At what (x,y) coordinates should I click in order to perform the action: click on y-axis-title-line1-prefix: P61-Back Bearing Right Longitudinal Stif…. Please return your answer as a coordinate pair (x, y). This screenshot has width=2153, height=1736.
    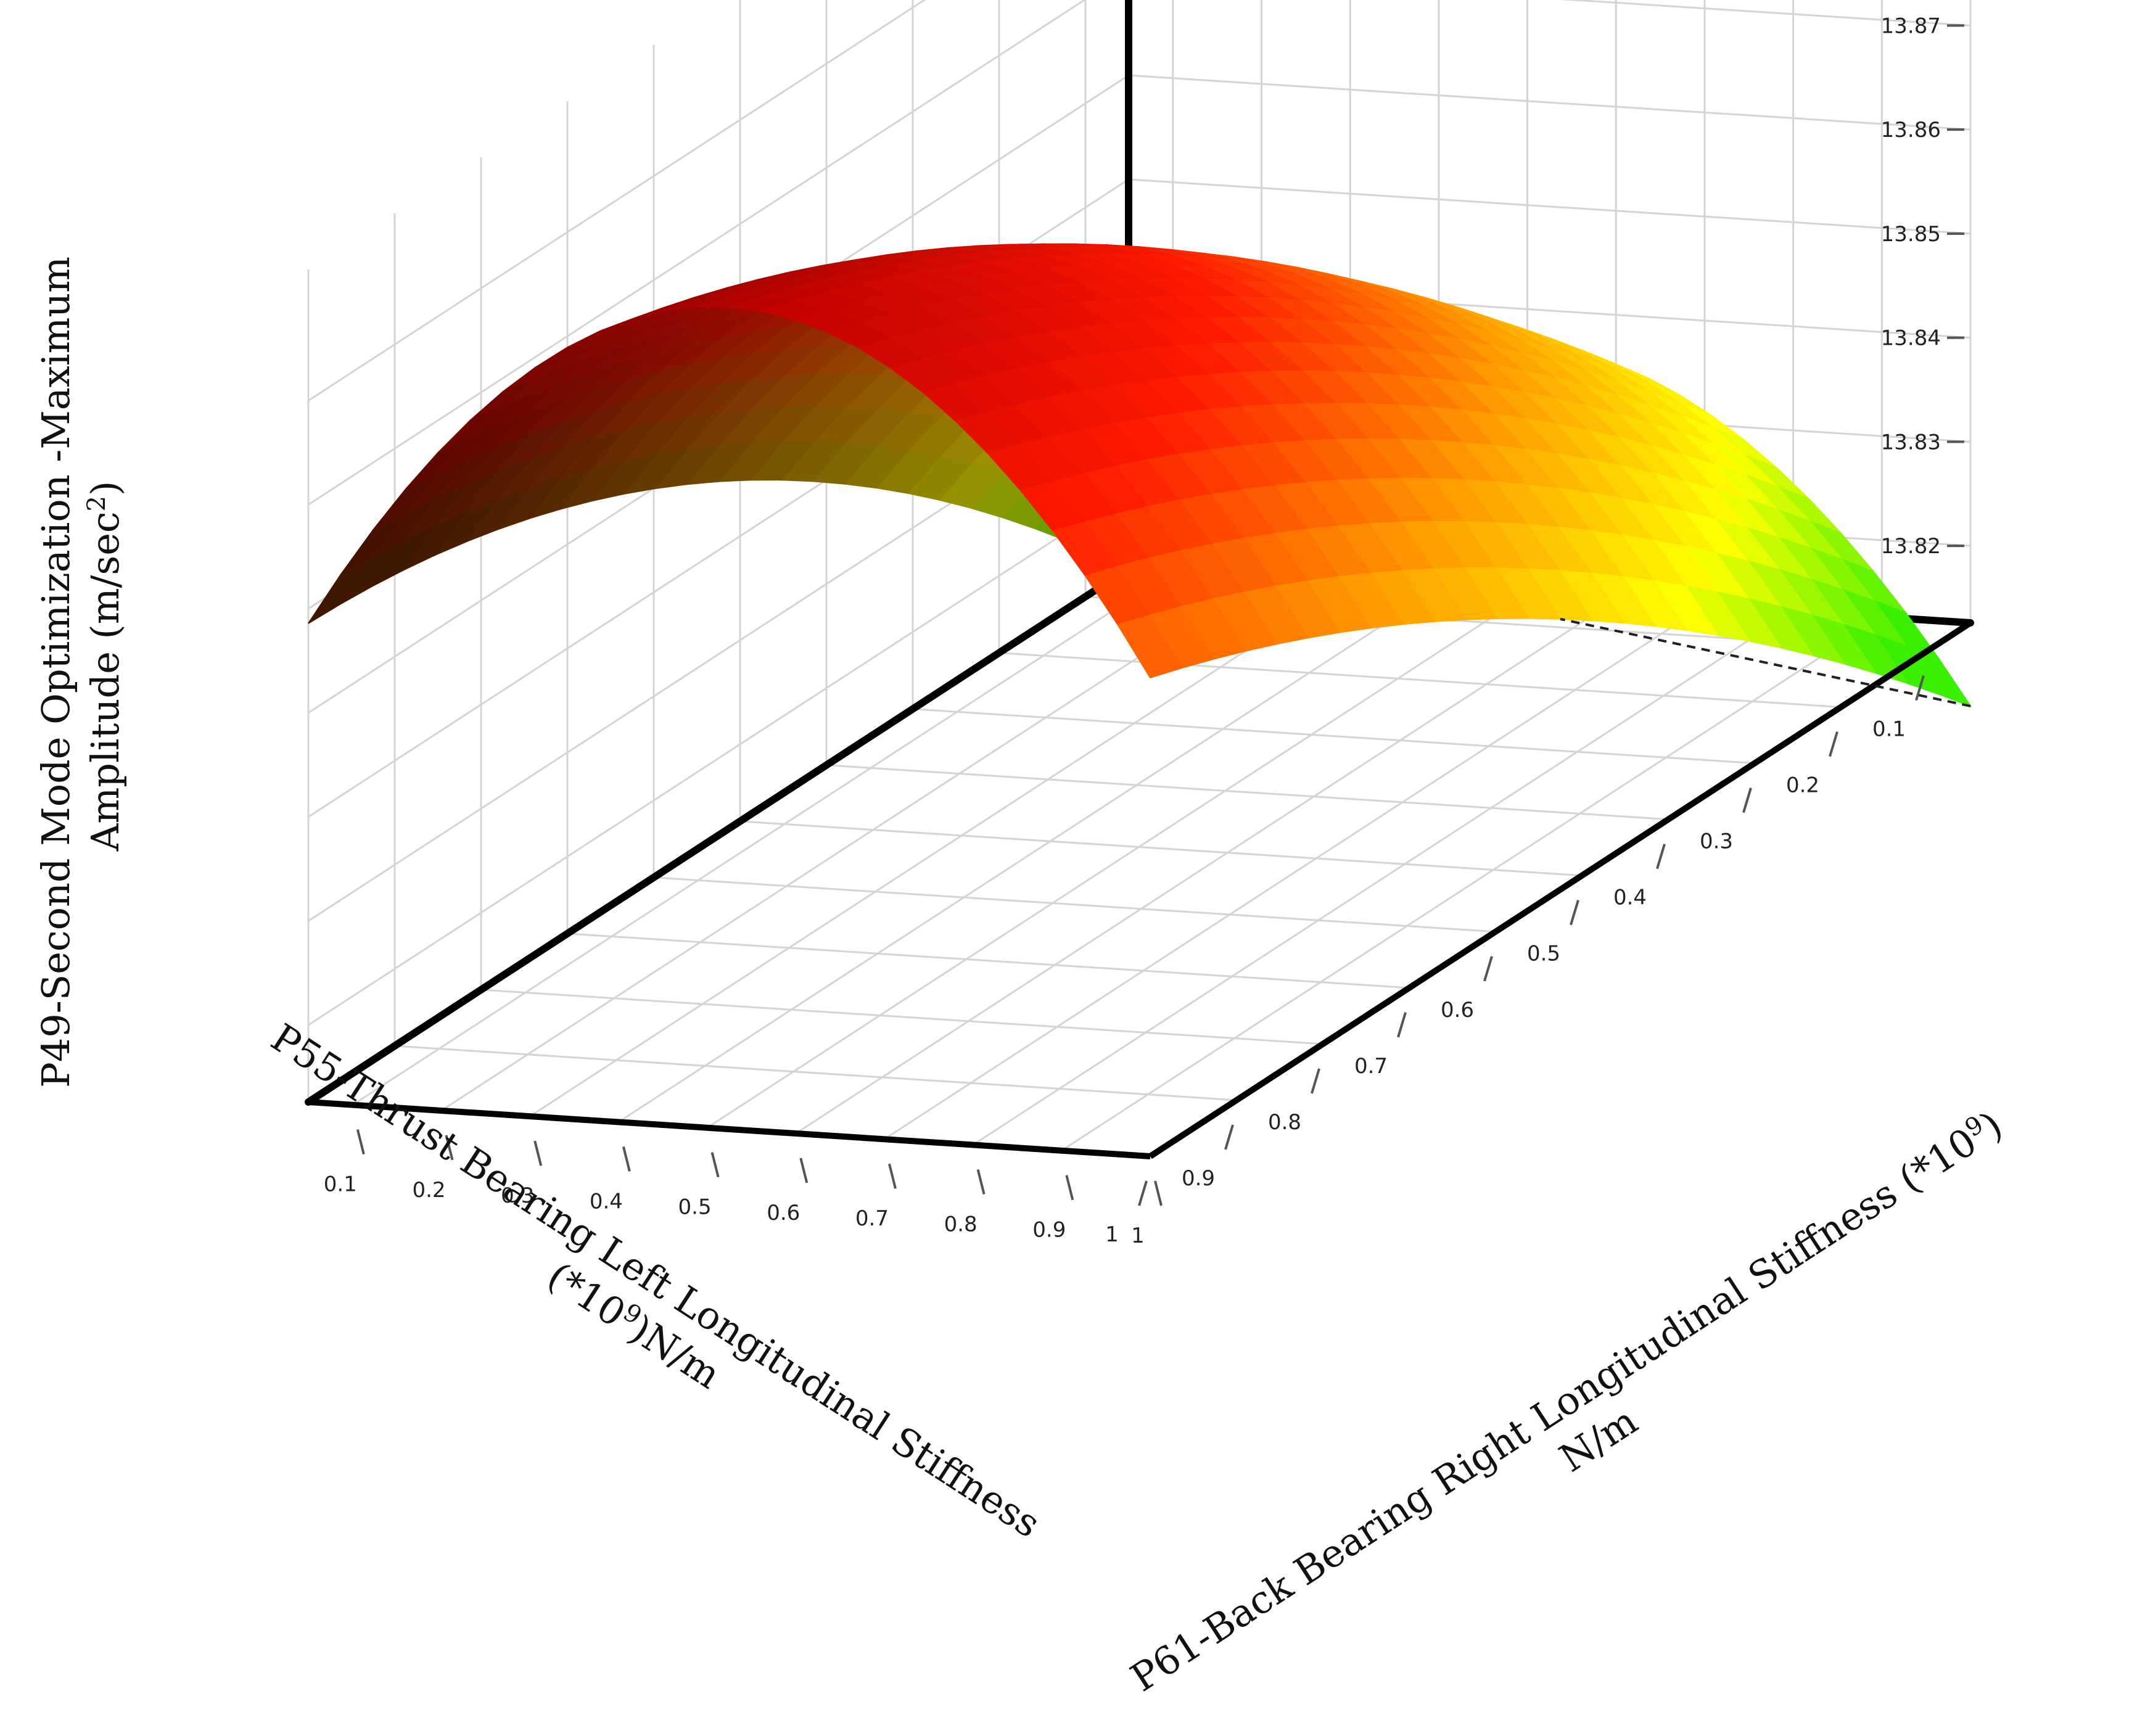
    Looking at the image, I should click on (1553, 1409).